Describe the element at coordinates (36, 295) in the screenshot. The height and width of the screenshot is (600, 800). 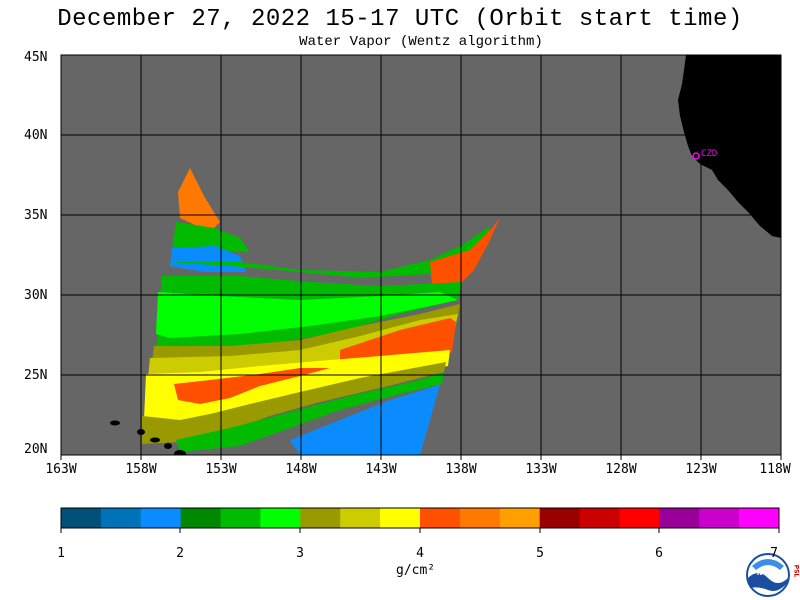
I see `lat-label-30n: 30N` at that location.